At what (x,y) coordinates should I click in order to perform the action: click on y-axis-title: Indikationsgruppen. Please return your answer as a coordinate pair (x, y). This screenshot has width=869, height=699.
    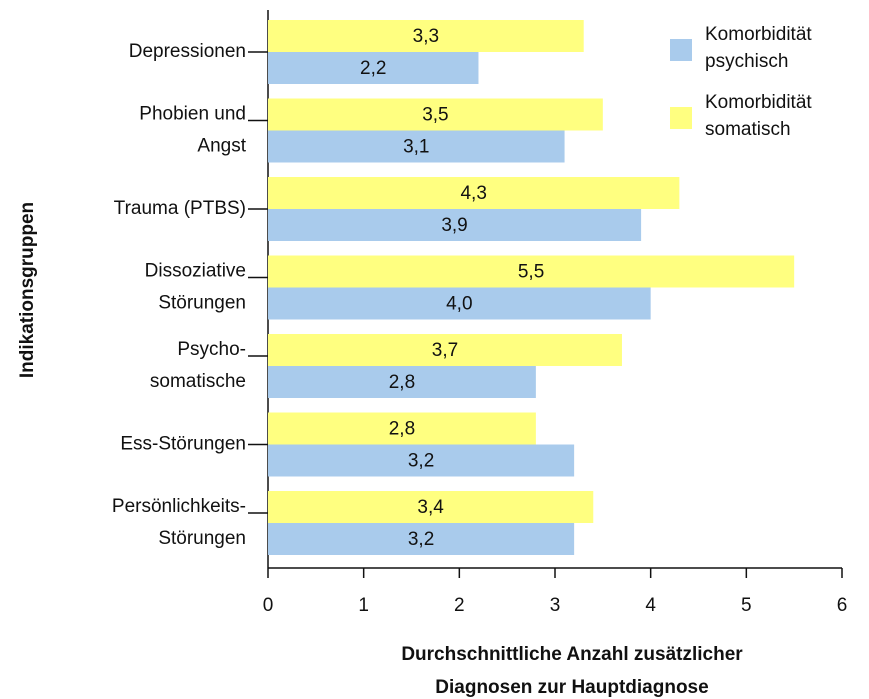
    Looking at the image, I should click on (27, 290).